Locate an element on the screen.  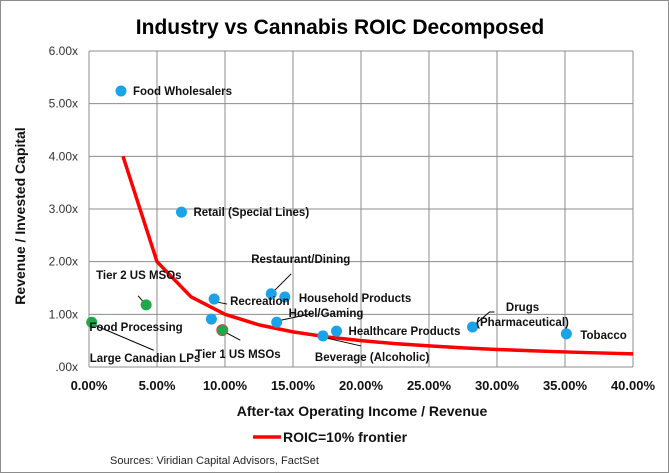
label-hotel-gaming: Hotel/Gaming is located at coordinates (326, 314).